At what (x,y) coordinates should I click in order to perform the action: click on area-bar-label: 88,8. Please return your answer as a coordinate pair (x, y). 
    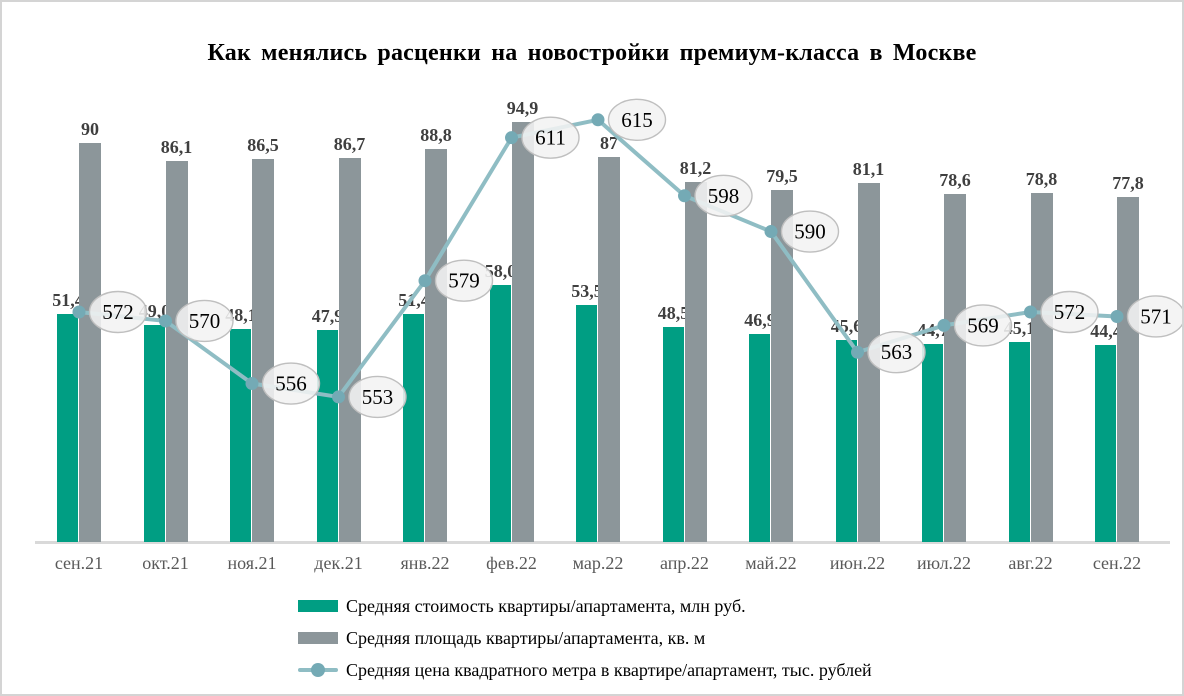
    Looking at the image, I should click on (436, 134).